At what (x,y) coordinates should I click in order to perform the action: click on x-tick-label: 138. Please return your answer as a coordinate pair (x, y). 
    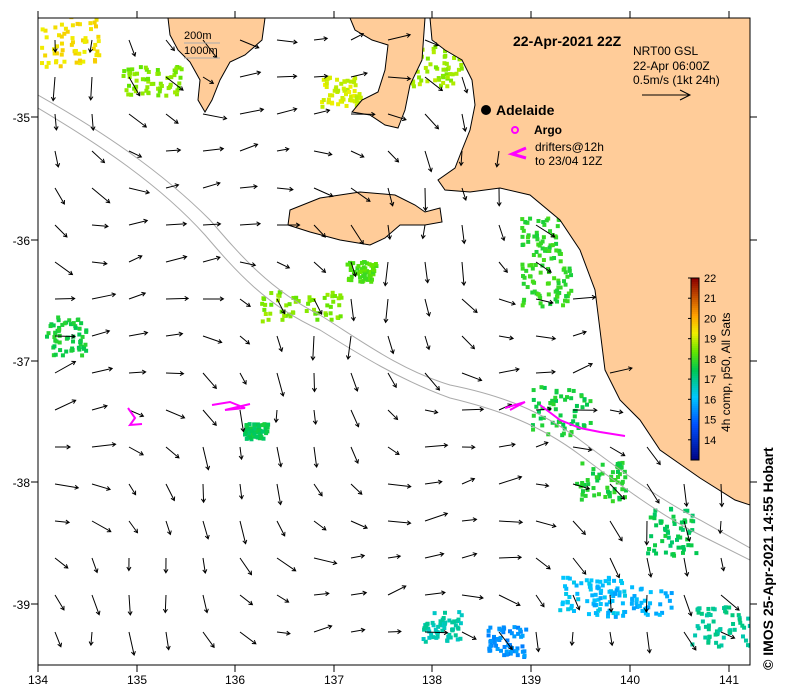
    Looking at the image, I should click on (432, 680).